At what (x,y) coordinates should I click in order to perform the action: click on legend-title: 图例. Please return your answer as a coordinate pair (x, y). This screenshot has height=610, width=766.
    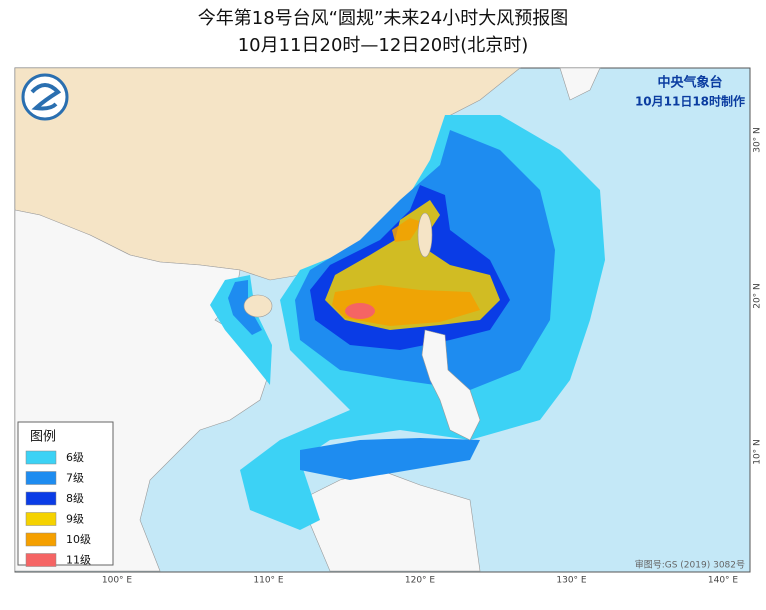
    Looking at the image, I should click on (43, 437).